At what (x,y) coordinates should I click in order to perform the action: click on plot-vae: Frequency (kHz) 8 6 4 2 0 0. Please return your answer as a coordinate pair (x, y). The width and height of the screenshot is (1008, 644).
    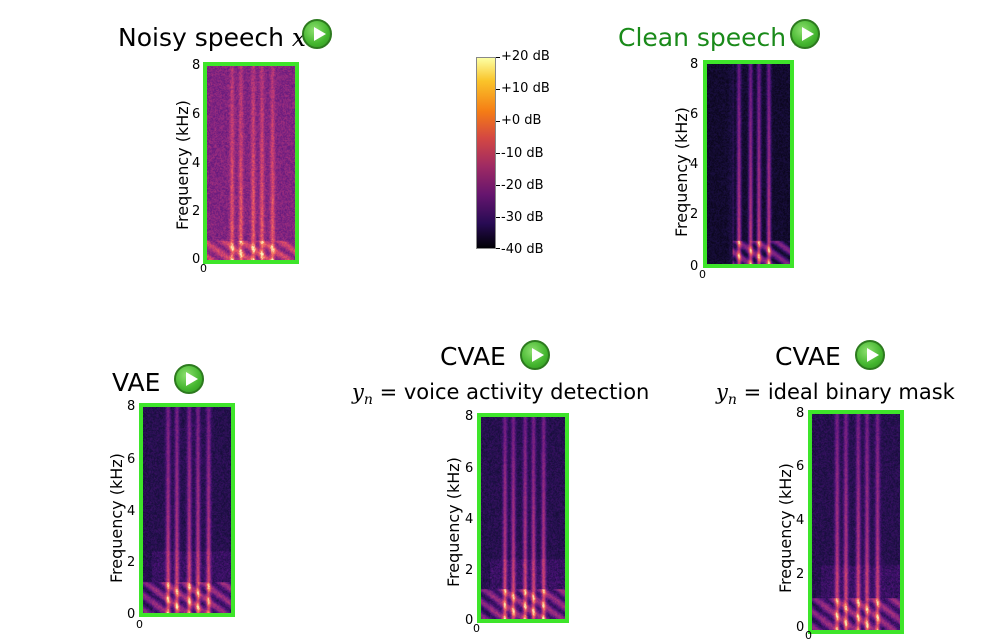
    Looking at the image, I should click on (175, 514).